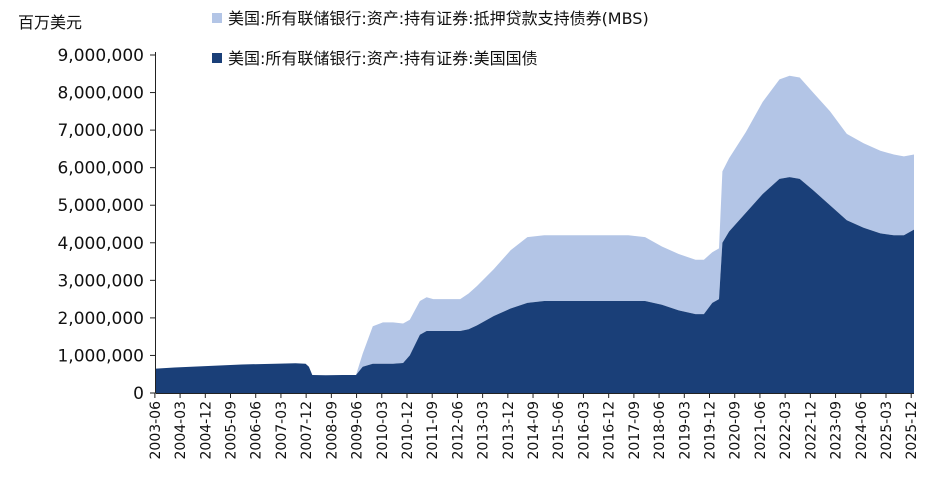 Image resolution: width=928 pixels, height=493 pixels. I want to click on x-tick-label: 2010-03, so click(383, 430).